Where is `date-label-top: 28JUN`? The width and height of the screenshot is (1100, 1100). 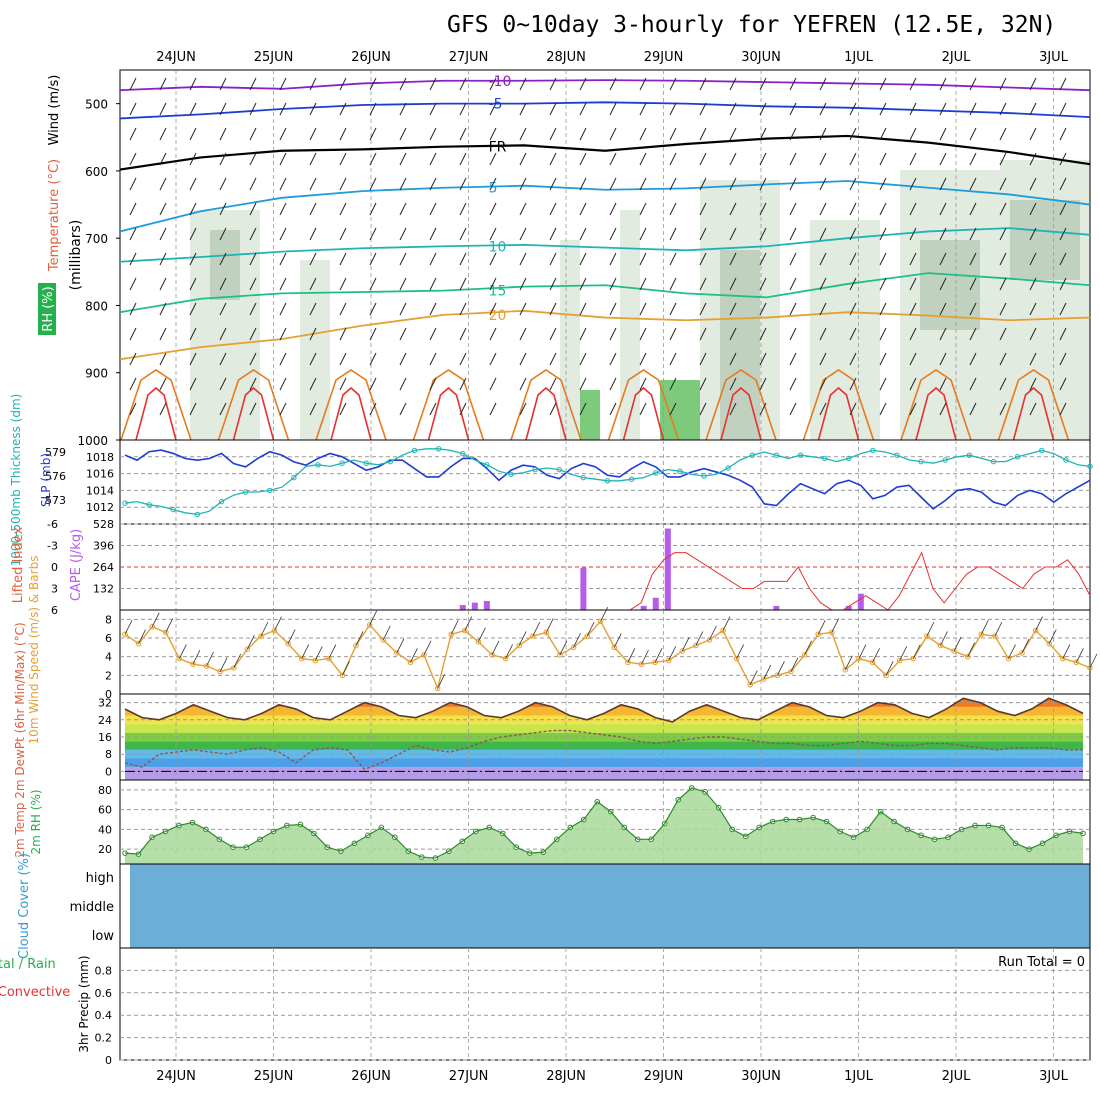 date-label-top: 28JUN is located at coordinates (566, 57).